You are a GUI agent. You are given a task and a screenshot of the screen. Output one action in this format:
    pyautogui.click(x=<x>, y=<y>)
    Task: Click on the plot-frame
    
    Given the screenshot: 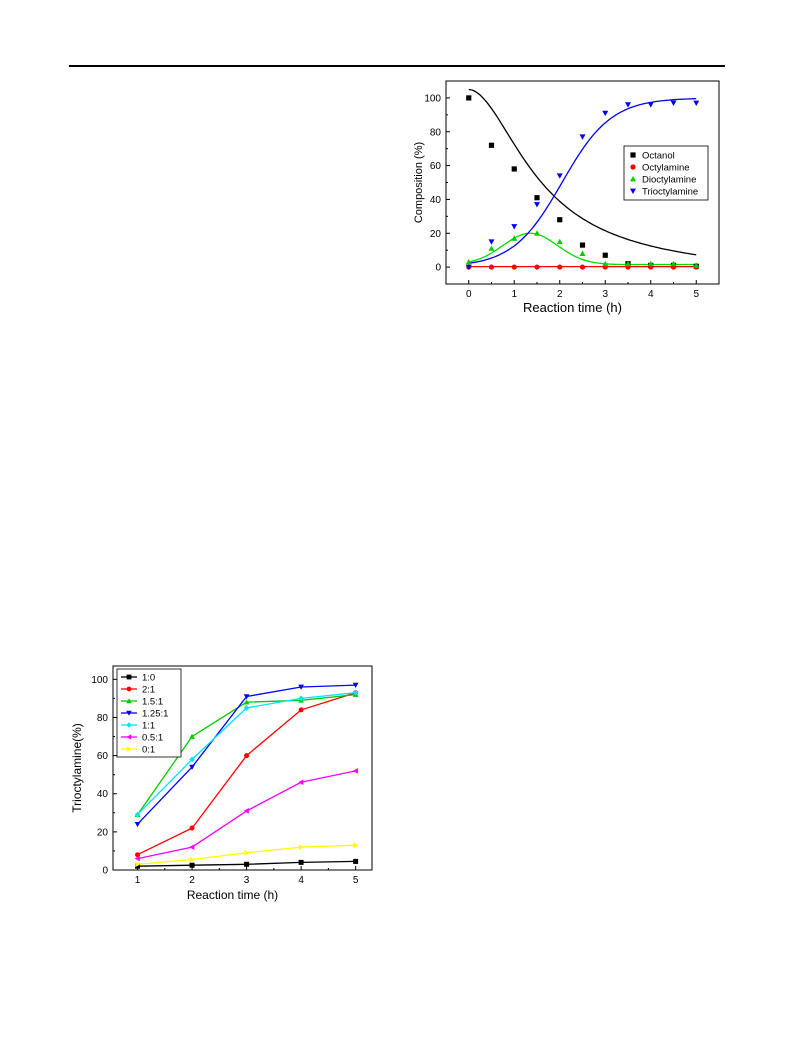 What is the action you would take?
    pyautogui.click(x=242, y=768)
    